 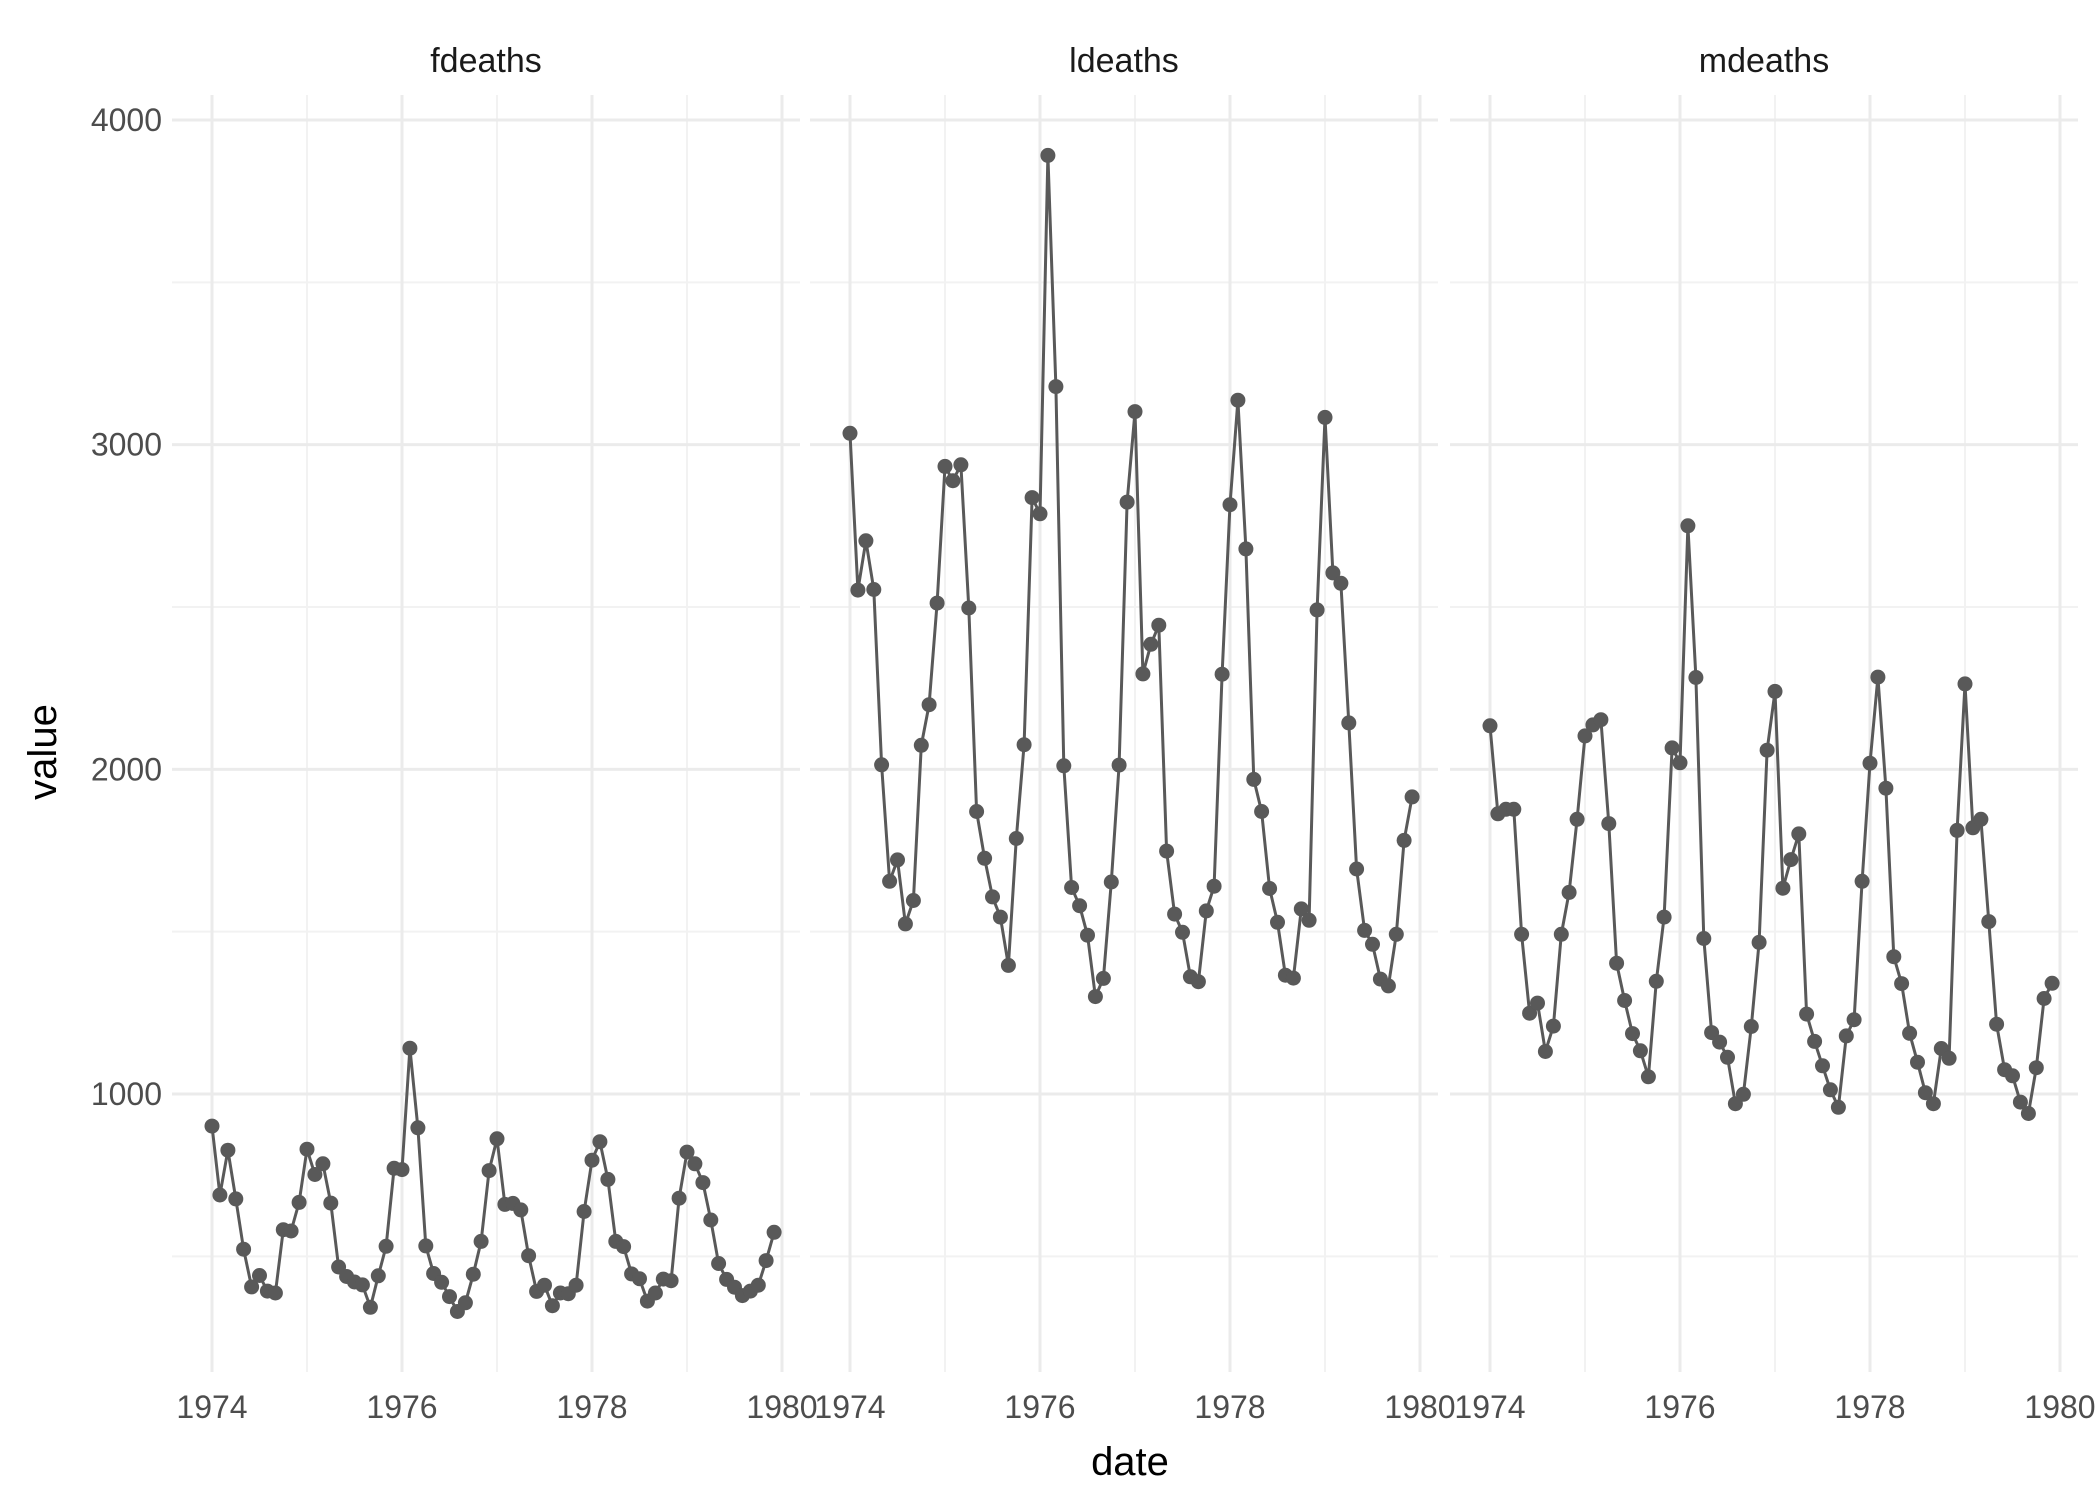 I want to click on series-line-fdeaths, so click(x=493, y=1179).